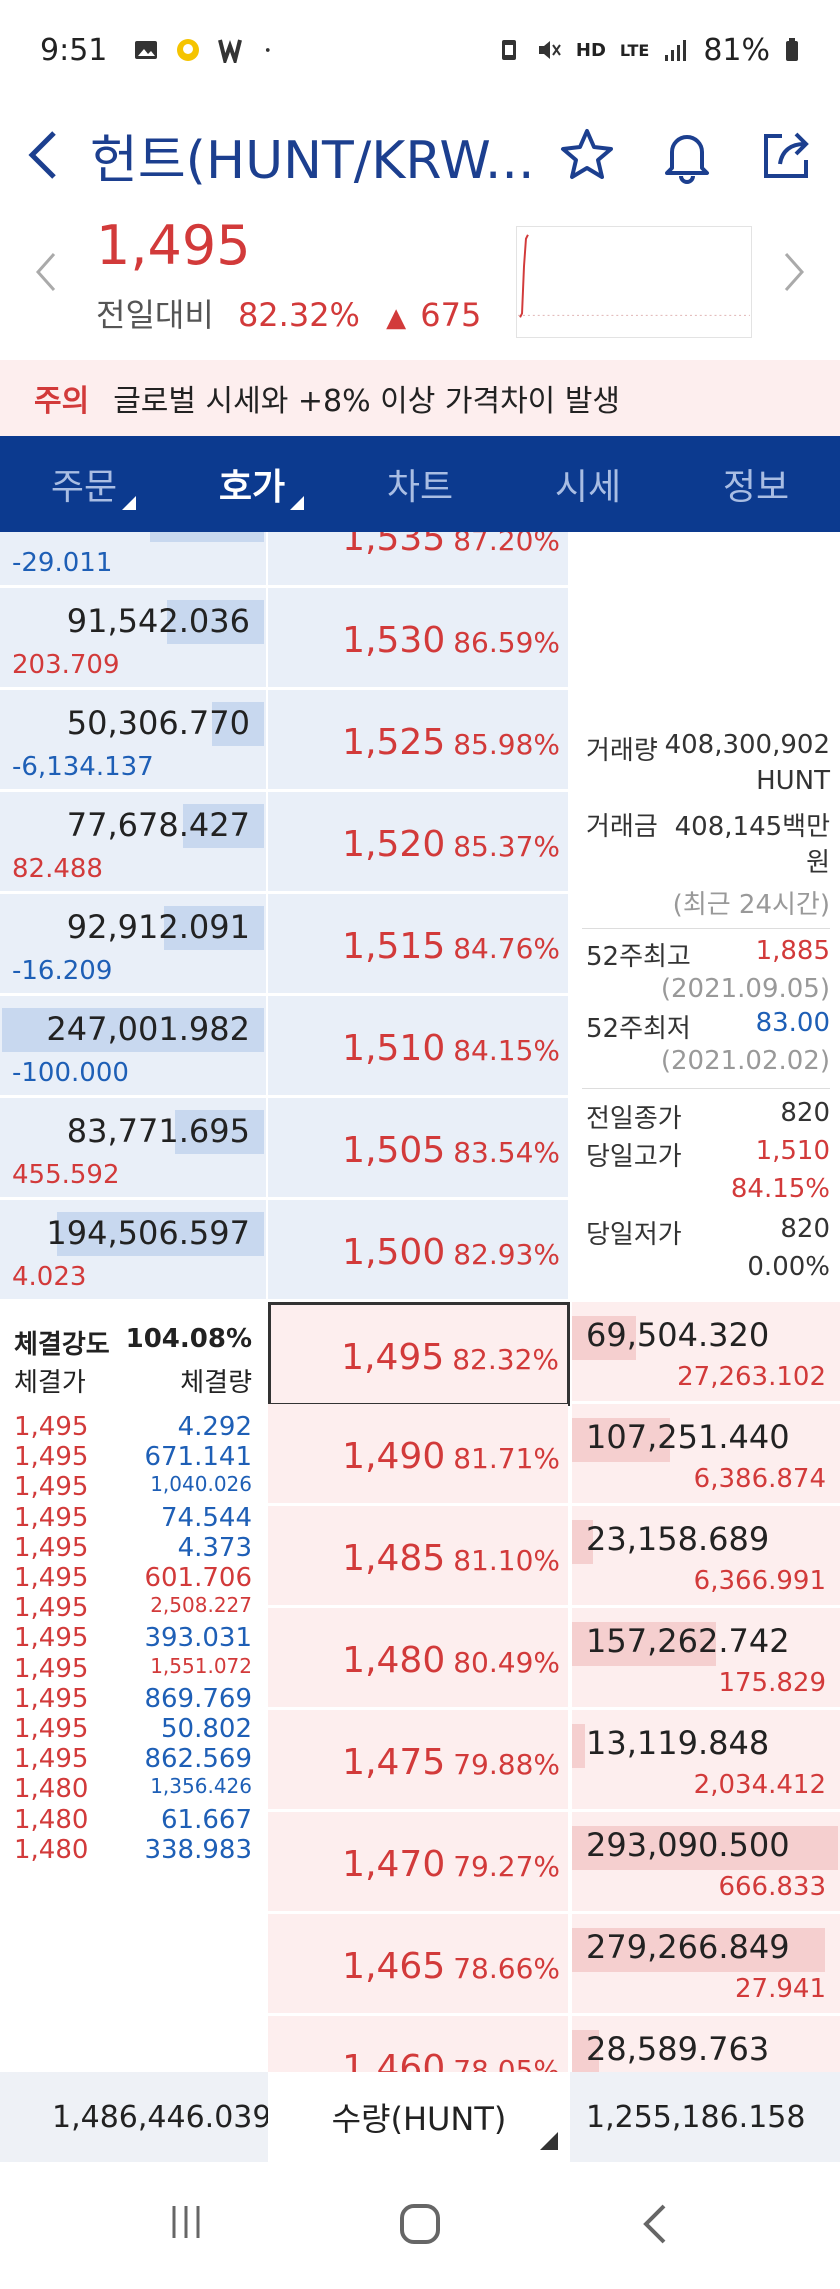 This screenshot has height=2289, width=840. What do you see at coordinates (420, 945) in the screenshot?
I see `ask-row: 92,912.091 -16.209 1,515 84.76%` at bounding box center [420, 945].